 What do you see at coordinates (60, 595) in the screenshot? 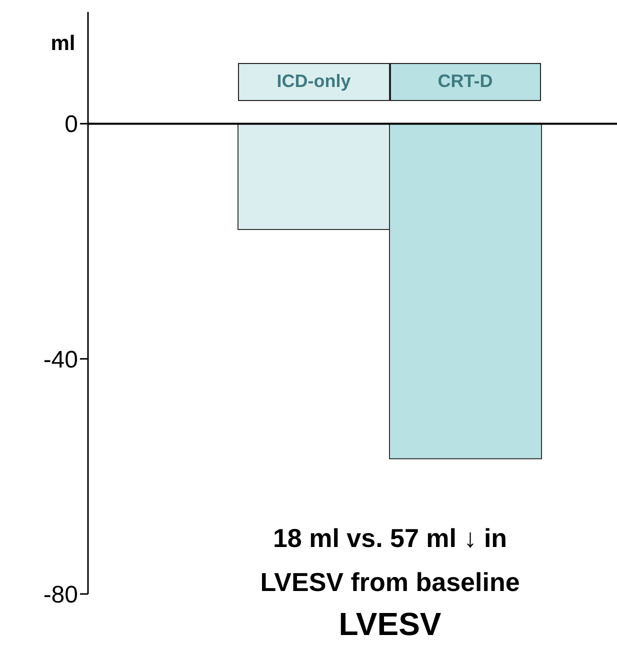
I see `y-tick-label: -80` at bounding box center [60, 595].